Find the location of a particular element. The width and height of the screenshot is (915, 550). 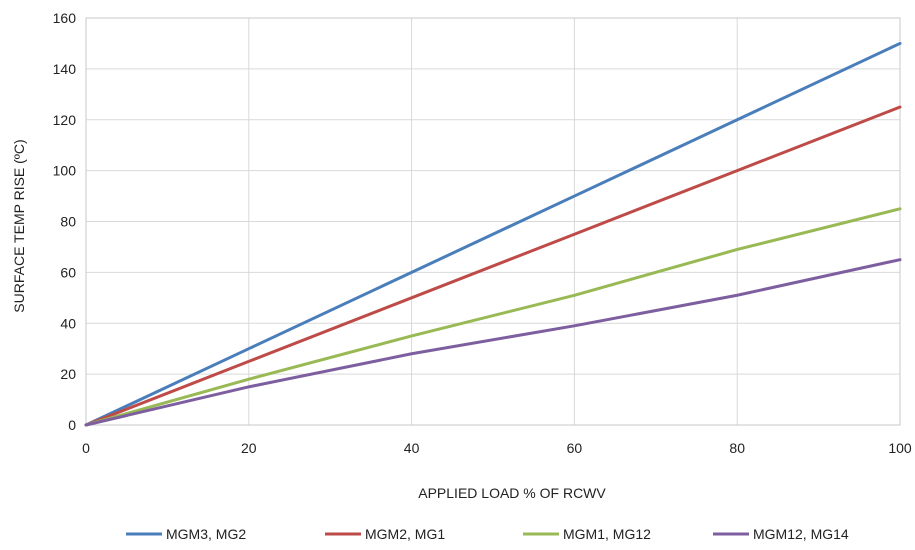

x-tick-label: 0 is located at coordinates (86, 448).